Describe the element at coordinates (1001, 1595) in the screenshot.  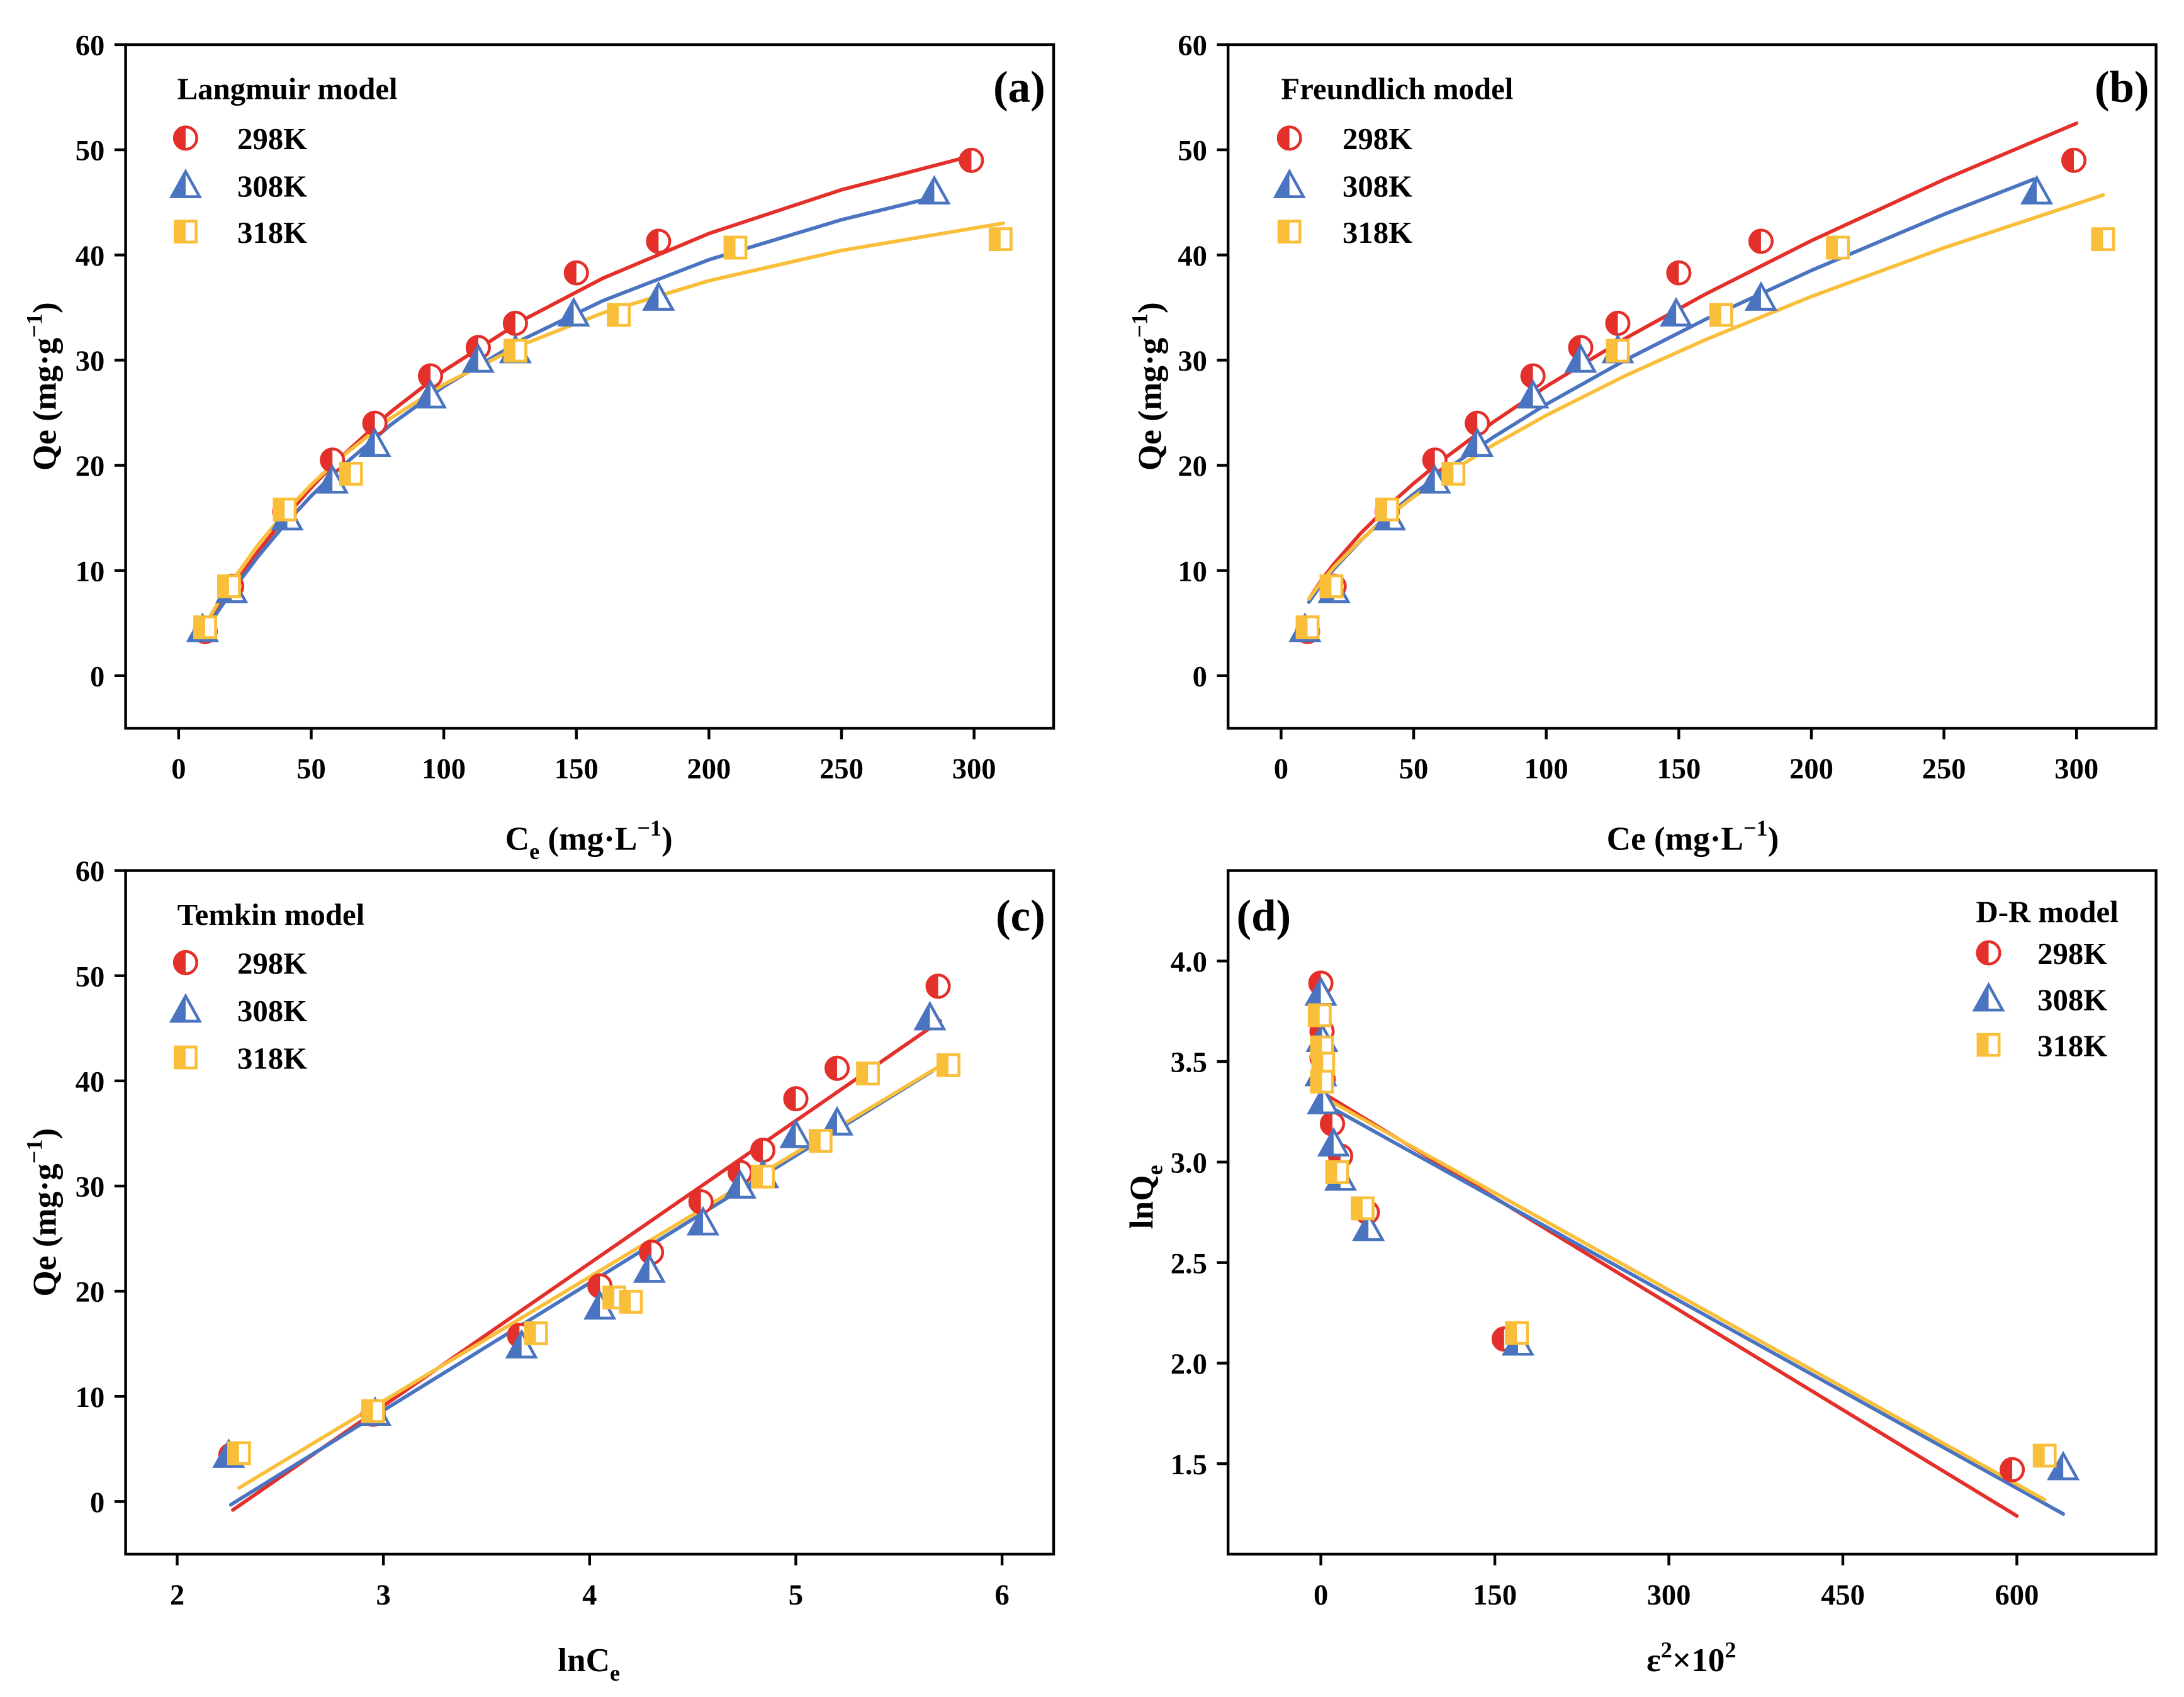
I see `x-tick-label: 6` at that location.